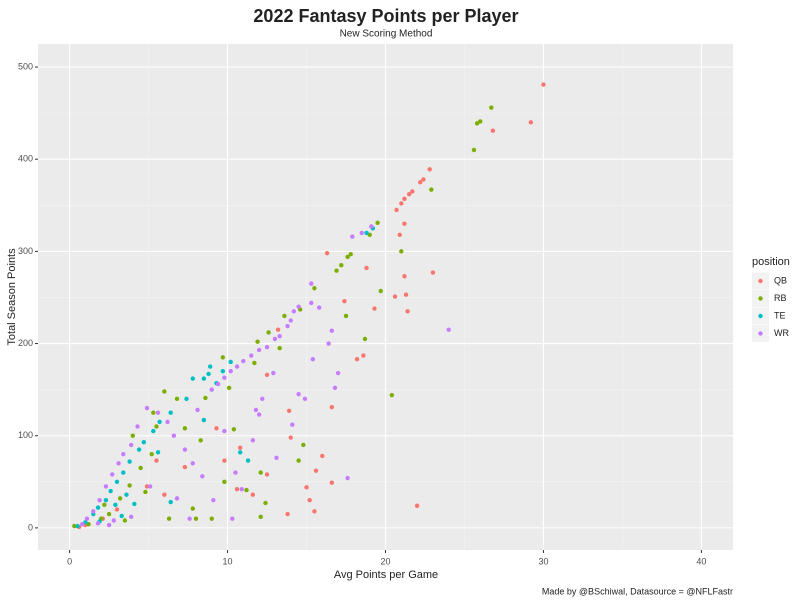 This screenshot has width=800, height=600. Describe the element at coordinates (760, 298) in the screenshot. I see `legend-symbol` at that location.